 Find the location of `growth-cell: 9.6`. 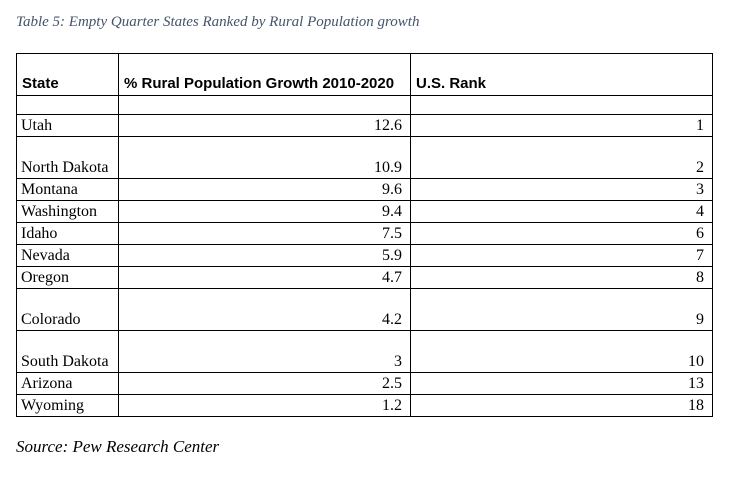

growth-cell: 9.6 is located at coordinates (264, 189).